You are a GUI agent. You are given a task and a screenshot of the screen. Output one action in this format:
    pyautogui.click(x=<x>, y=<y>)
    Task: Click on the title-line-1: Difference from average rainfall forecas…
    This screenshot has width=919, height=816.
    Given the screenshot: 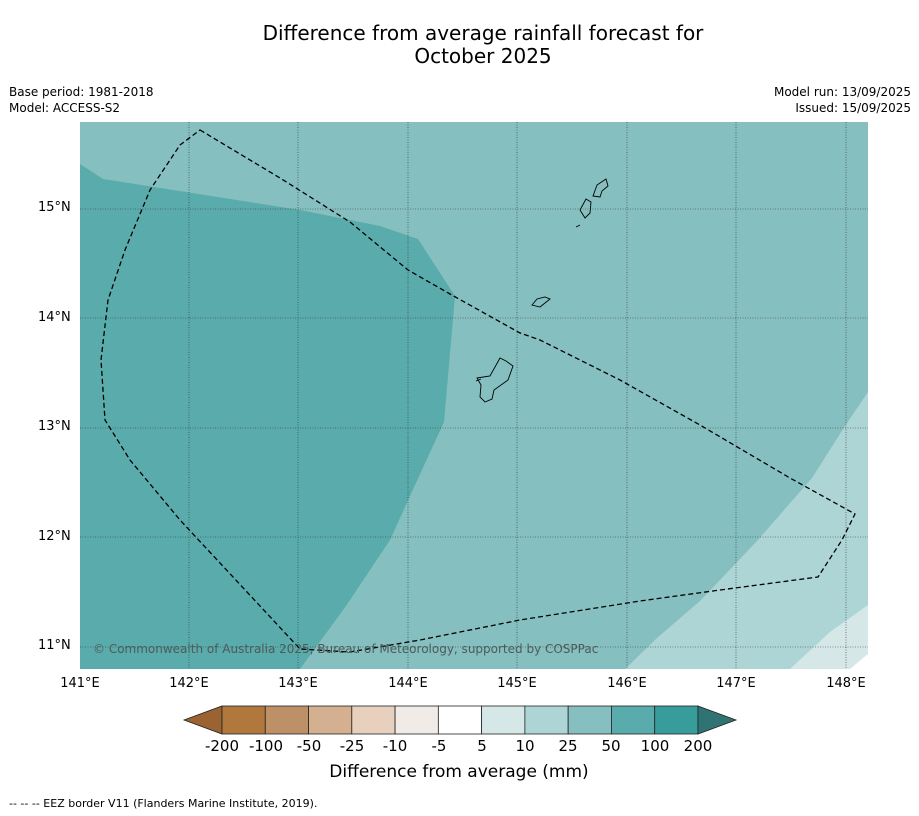 What is the action you would take?
    pyautogui.click(x=483, y=33)
    